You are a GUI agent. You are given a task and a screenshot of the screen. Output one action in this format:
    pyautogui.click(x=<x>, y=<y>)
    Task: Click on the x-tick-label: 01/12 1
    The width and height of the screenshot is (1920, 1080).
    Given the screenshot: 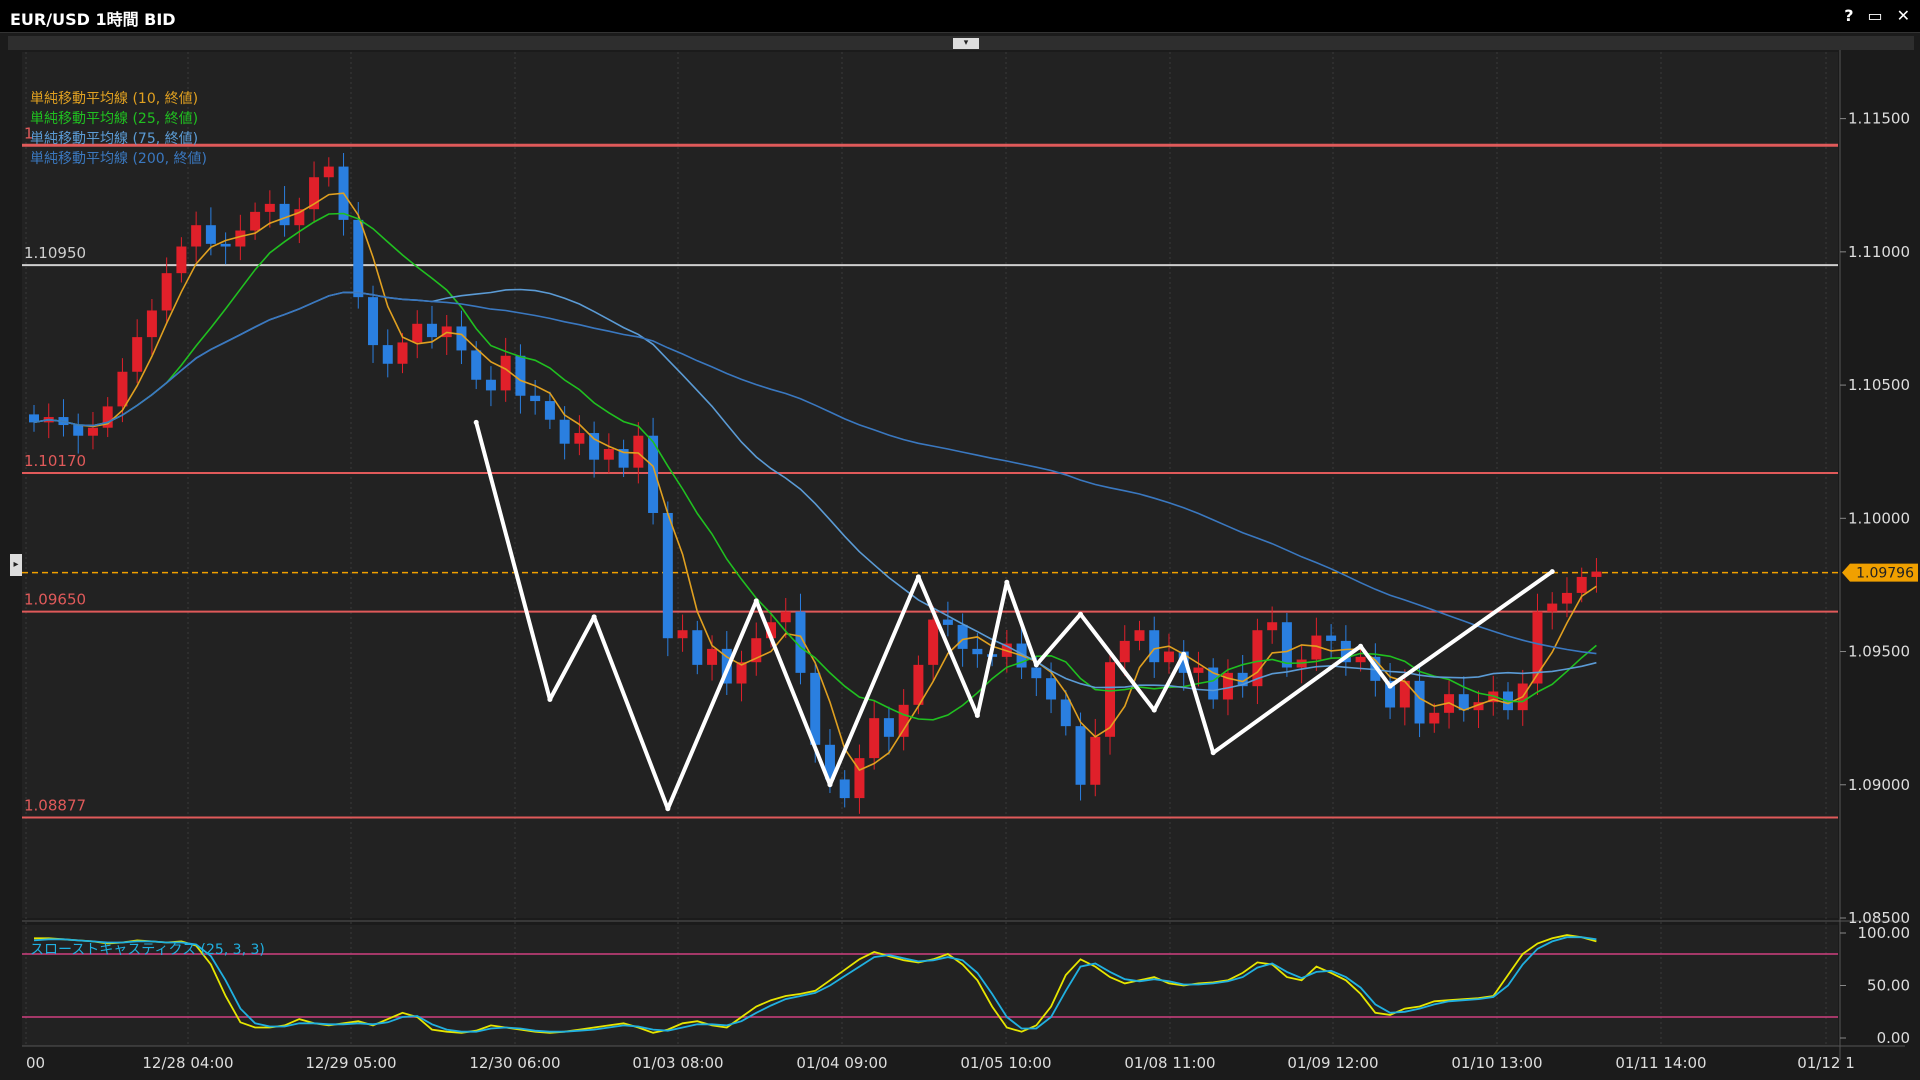 What is the action you would take?
    pyautogui.click(x=1826, y=1063)
    